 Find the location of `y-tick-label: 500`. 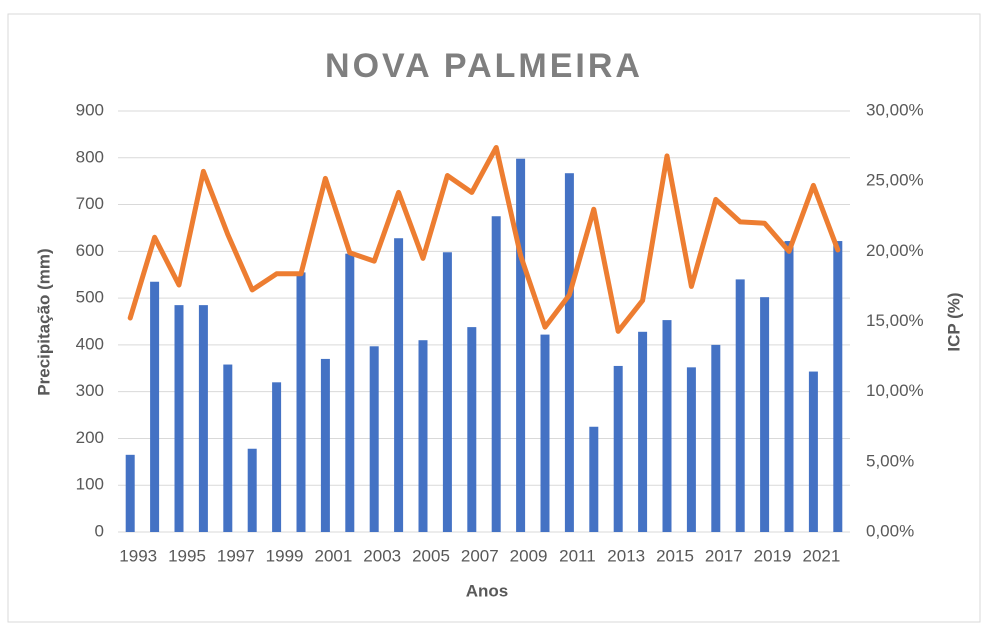

y-tick-label: 500 is located at coordinates (90, 297).